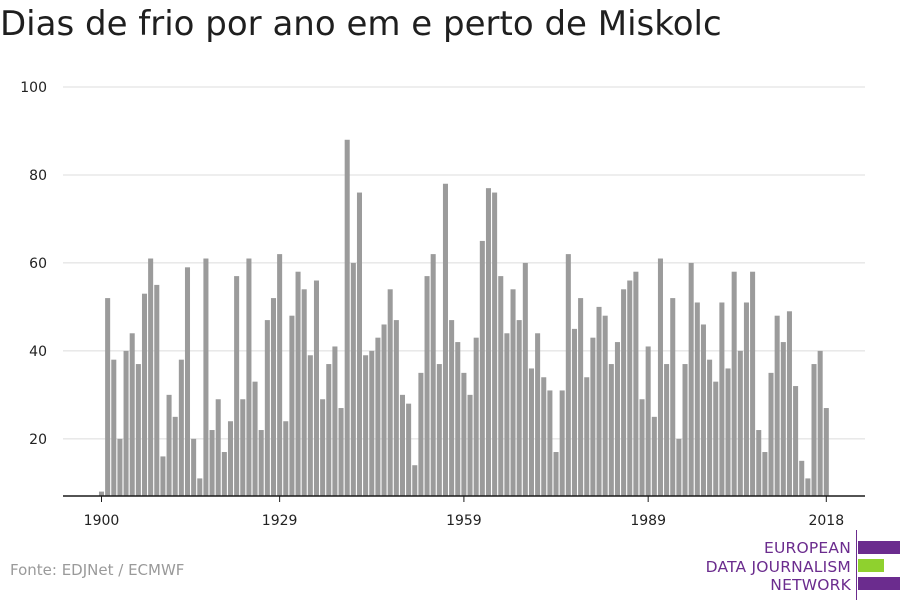 This screenshot has width=900, height=600. Describe the element at coordinates (488, 342) in the screenshot. I see `bar-1963` at that location.